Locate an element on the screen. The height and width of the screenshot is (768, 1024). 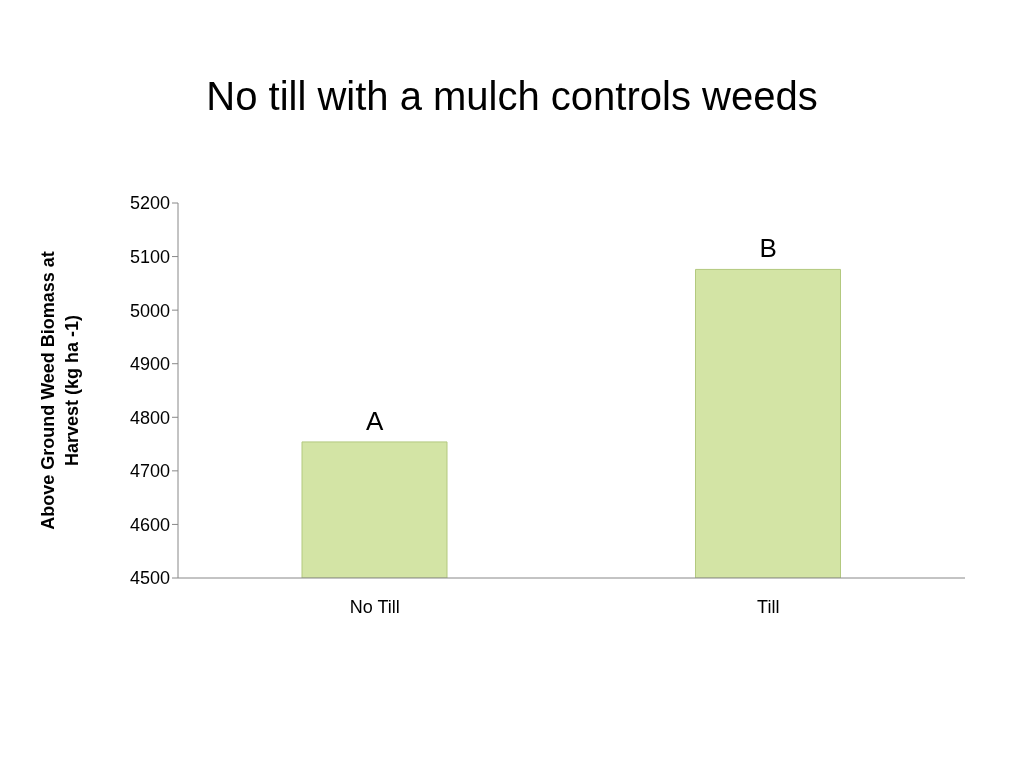
y-tick-label: 5000 is located at coordinates (149, 310).